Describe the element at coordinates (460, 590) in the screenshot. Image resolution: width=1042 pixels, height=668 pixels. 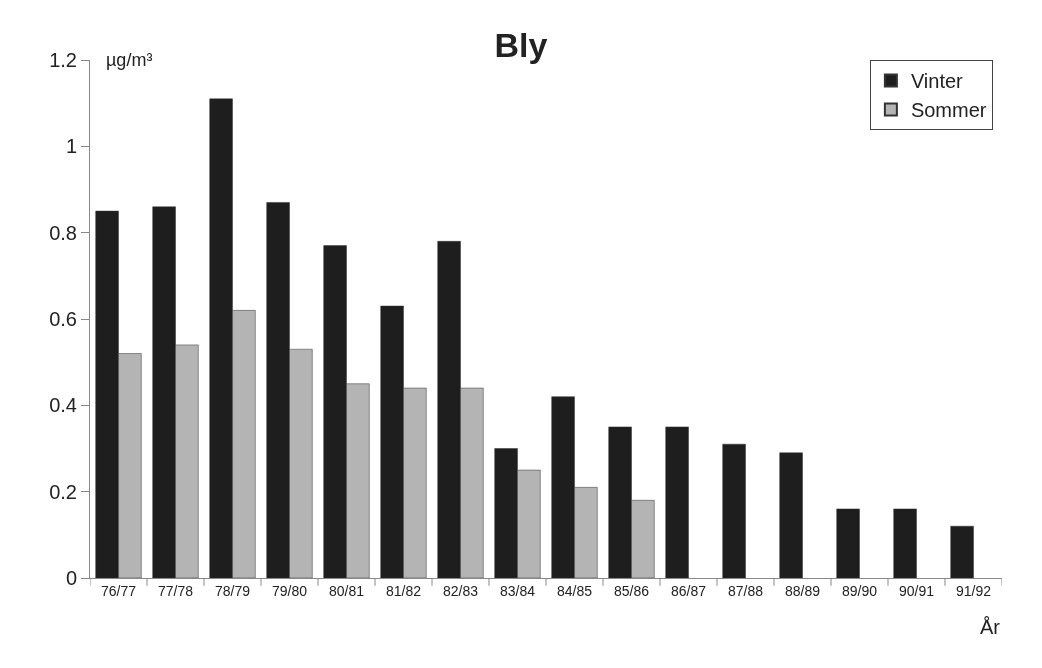
I see `x-tick-label: 82/83` at that location.